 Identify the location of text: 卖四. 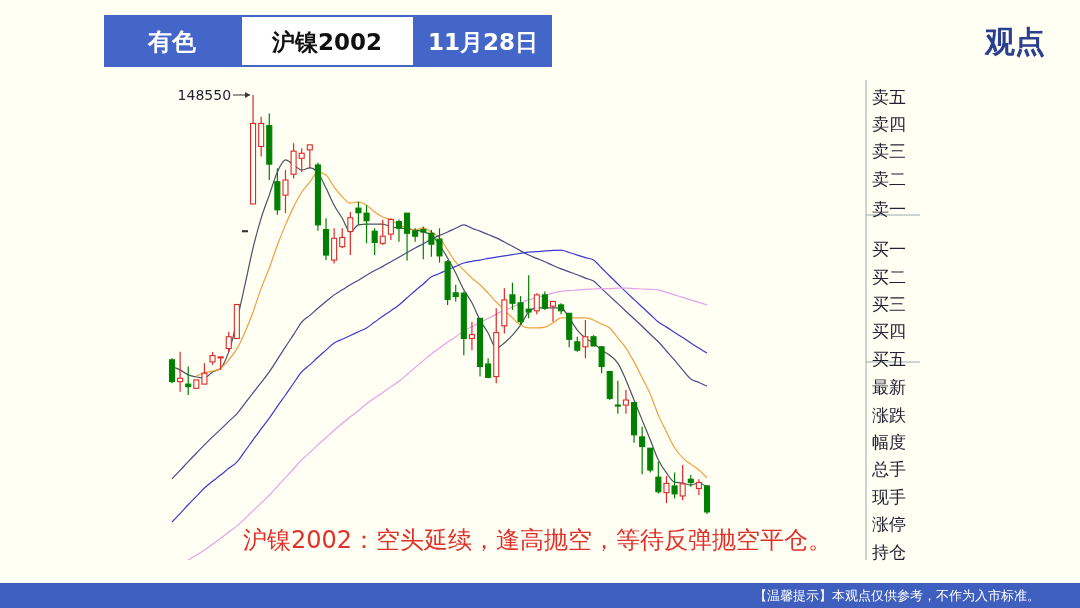
(889, 124).